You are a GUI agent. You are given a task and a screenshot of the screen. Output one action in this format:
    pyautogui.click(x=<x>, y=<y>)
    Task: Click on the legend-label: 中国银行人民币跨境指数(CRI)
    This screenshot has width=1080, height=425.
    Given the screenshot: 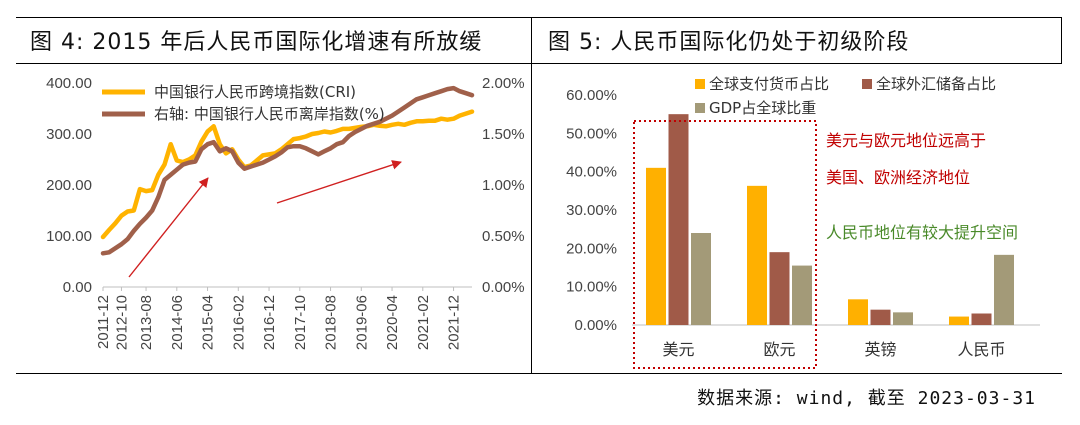 What is the action you would take?
    pyautogui.click(x=255, y=92)
    